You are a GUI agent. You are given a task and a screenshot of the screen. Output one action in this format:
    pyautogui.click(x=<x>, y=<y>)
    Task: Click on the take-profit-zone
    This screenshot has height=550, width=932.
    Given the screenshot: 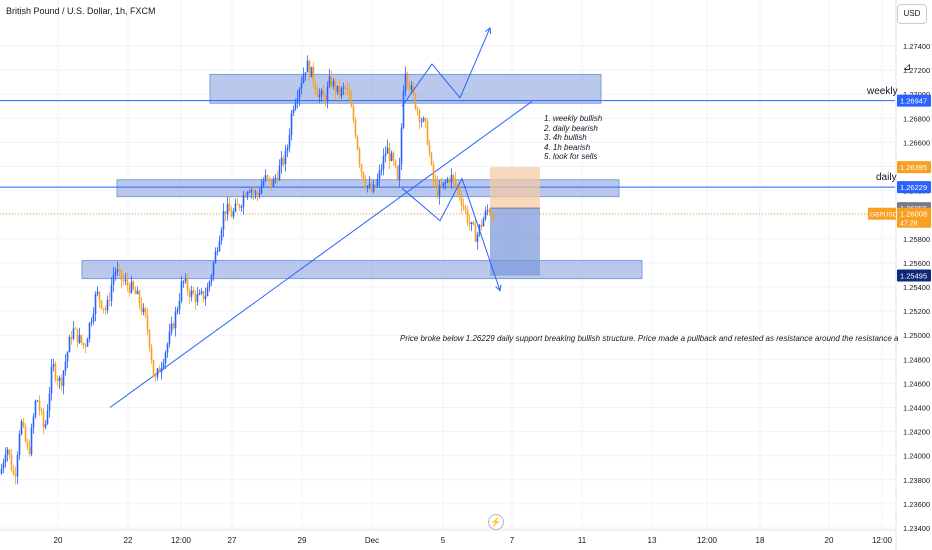 What is the action you would take?
    pyautogui.click(x=515, y=242)
    